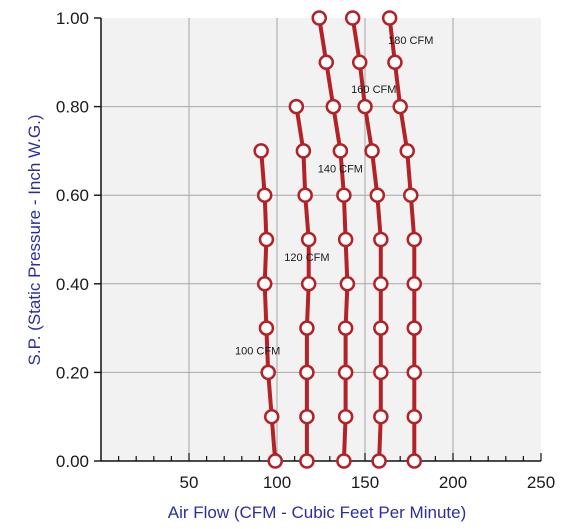  Describe the element at coordinates (72, 284) in the screenshot. I see `y-tick-label: 0.40` at that location.